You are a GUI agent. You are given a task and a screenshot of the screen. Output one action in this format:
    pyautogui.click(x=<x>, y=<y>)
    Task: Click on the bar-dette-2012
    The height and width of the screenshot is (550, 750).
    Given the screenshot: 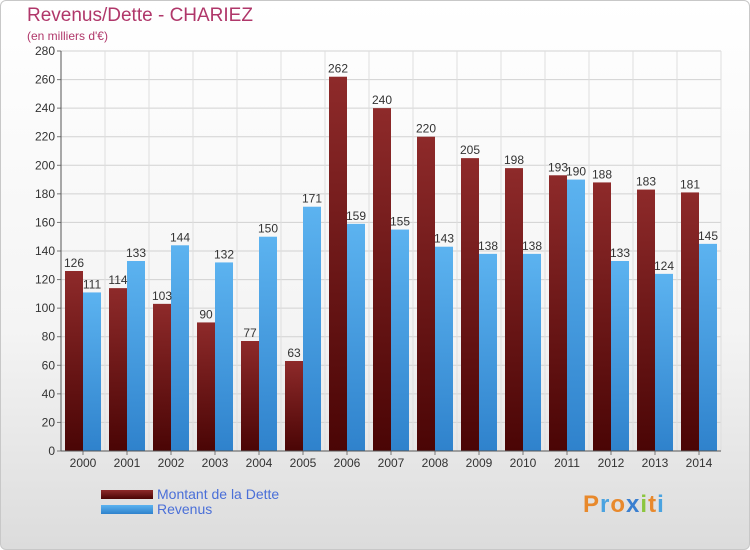 What is the action you would take?
    pyautogui.click(x=602, y=316)
    